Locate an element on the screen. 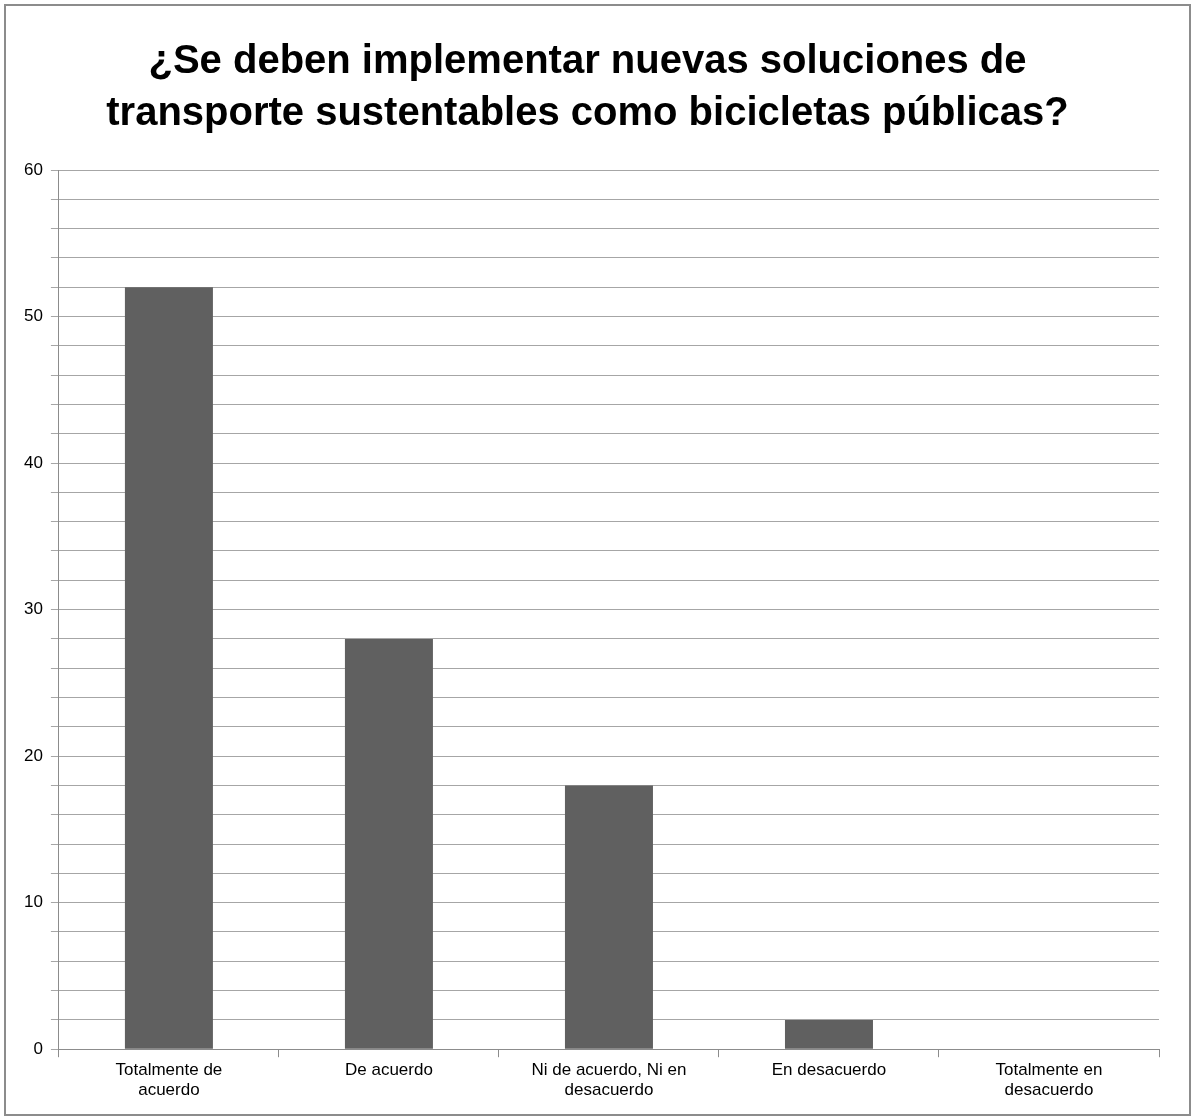 The width and height of the screenshot is (1193, 1118). x-tick-label: Totalmente en desacuerdo is located at coordinates (1049, 1080).